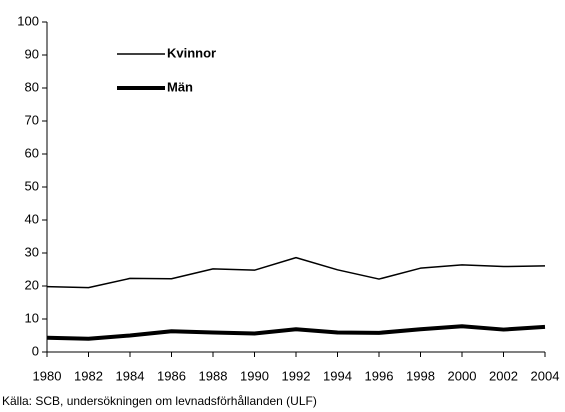 The height and width of the screenshot is (412, 565). I want to click on x-tick-label: 1998, so click(420, 375).